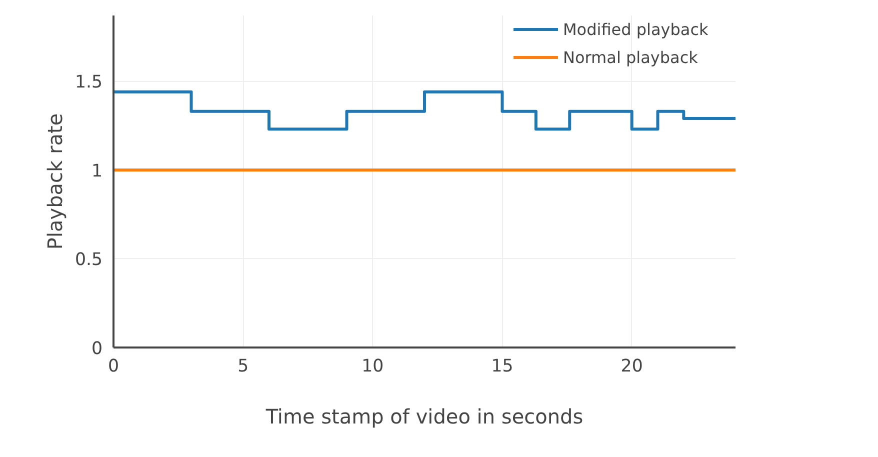 This screenshot has width=878, height=457. Describe the element at coordinates (635, 29) in the screenshot. I see `legend-label: Modified playback` at that location.